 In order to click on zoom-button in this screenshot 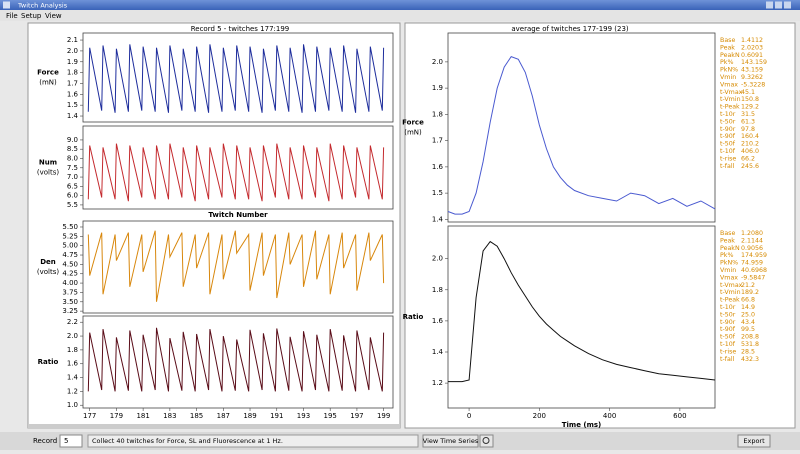, I will do `click(486, 441)`.